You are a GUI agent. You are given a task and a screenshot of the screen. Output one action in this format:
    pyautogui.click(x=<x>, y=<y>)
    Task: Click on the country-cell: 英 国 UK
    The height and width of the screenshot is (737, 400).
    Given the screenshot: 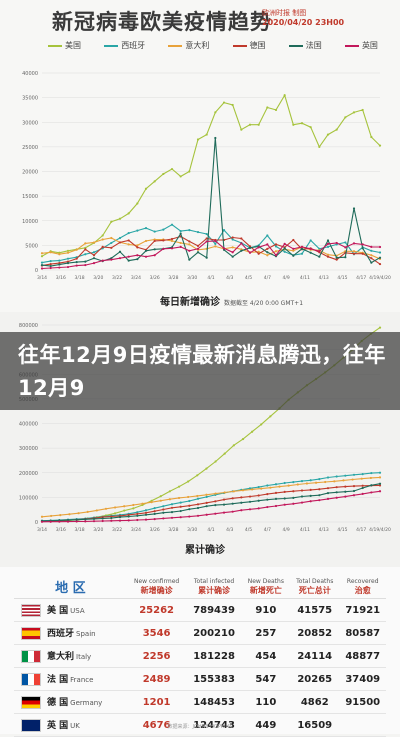 What is the action you would take?
    pyautogui.click(x=70, y=725)
    